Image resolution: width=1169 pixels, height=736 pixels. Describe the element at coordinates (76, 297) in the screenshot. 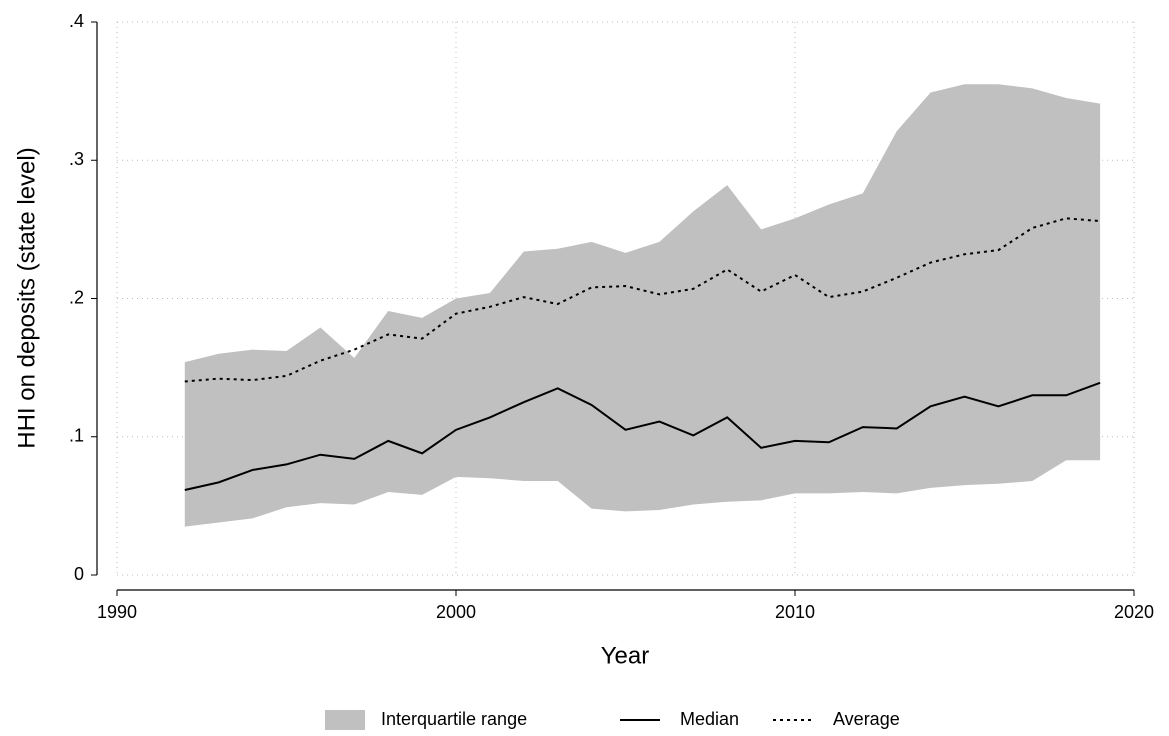

I see `y-tick-label: .2` at that location.